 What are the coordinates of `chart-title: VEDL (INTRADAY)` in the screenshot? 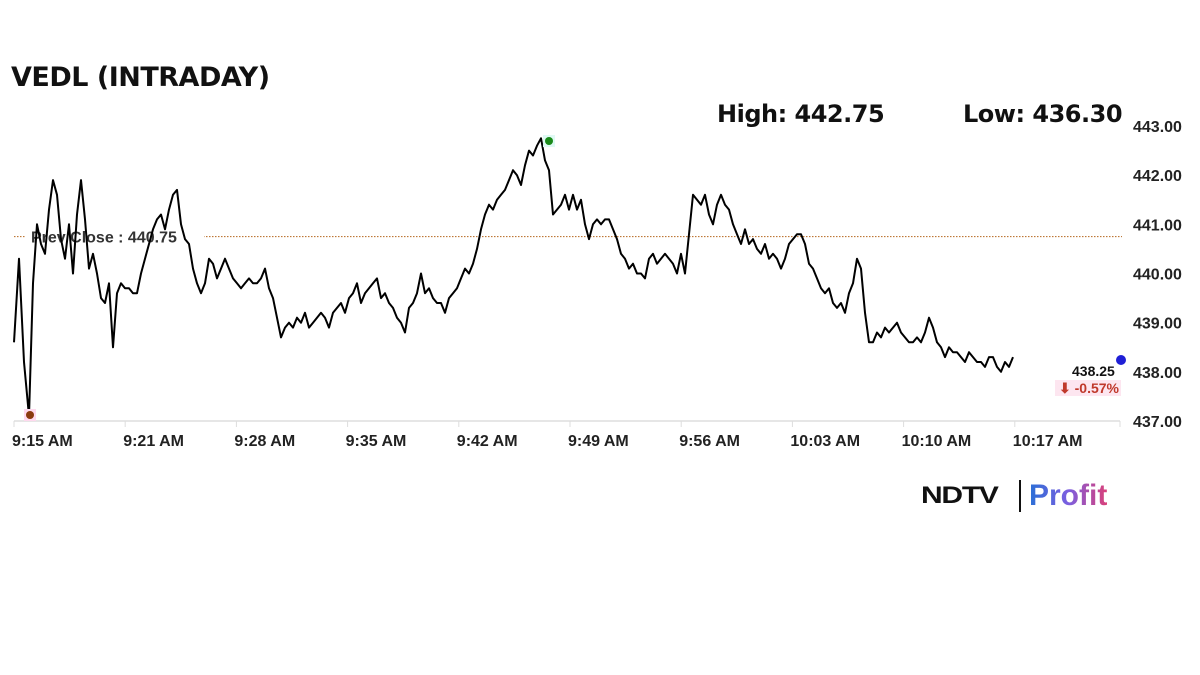 It's located at (140, 77).